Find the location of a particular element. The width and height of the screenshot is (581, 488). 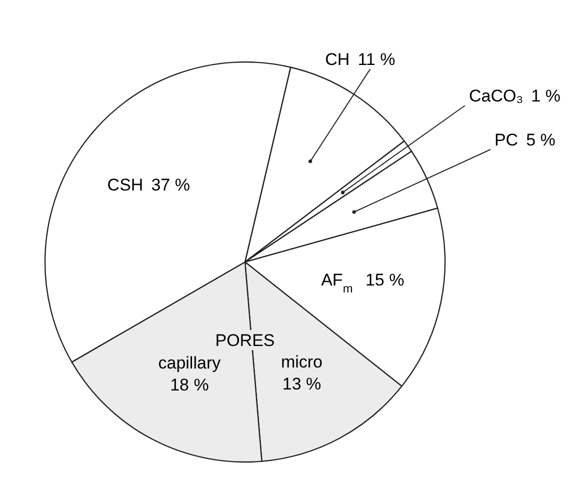

data-label: 37 % is located at coordinates (170, 184).